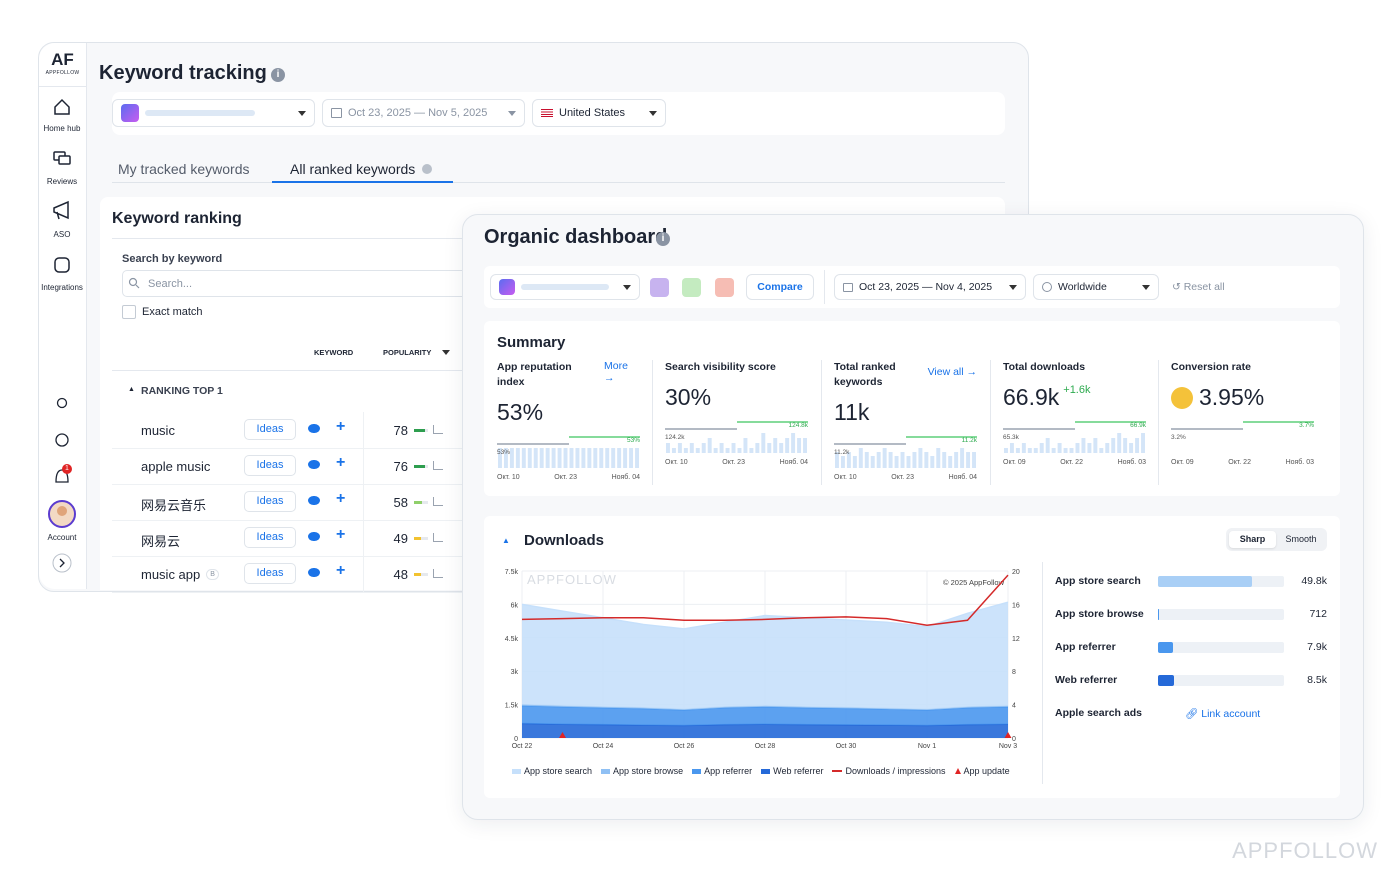 The height and width of the screenshot is (885, 1400). Describe the element at coordinates (62, 403) in the screenshot. I see `theme-icon` at that location.